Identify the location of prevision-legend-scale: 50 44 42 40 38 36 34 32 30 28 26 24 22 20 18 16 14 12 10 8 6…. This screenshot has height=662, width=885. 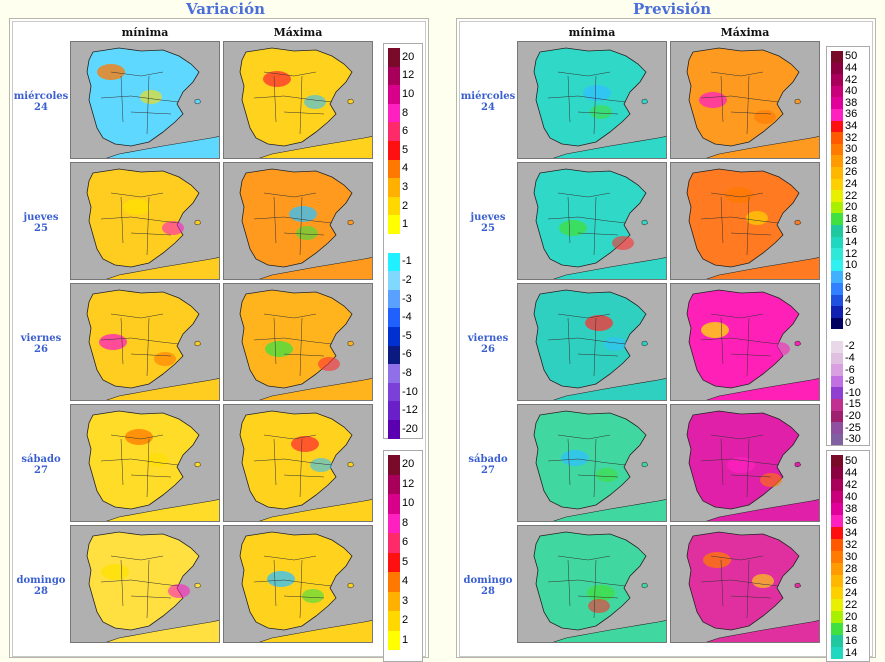
(848, 246).